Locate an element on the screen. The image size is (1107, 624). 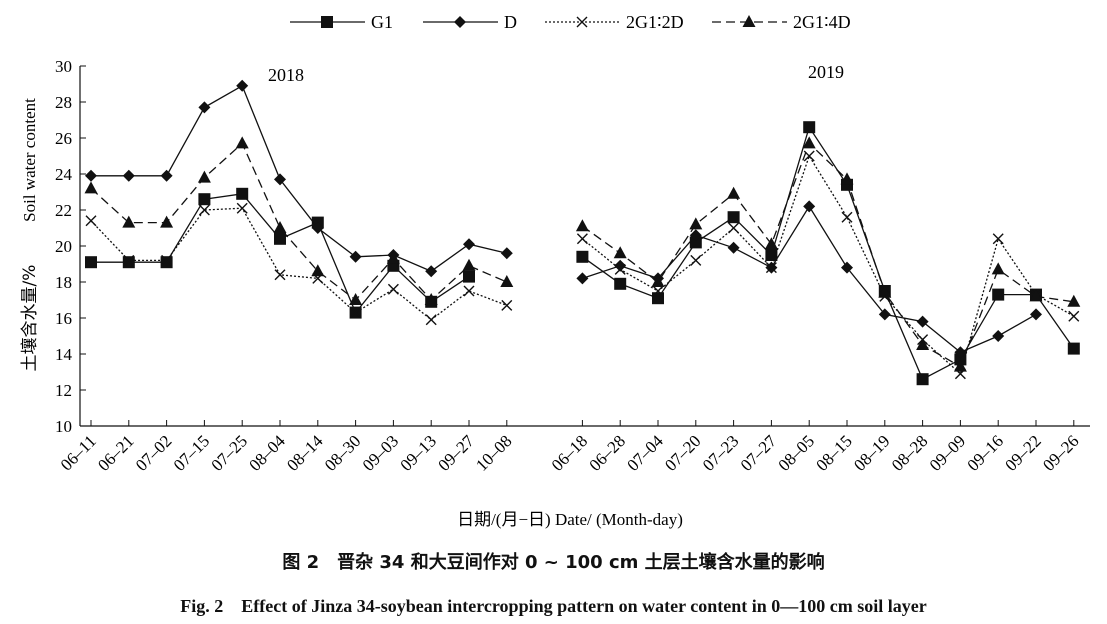
y-tick-label: 18 is located at coordinates (63, 282).